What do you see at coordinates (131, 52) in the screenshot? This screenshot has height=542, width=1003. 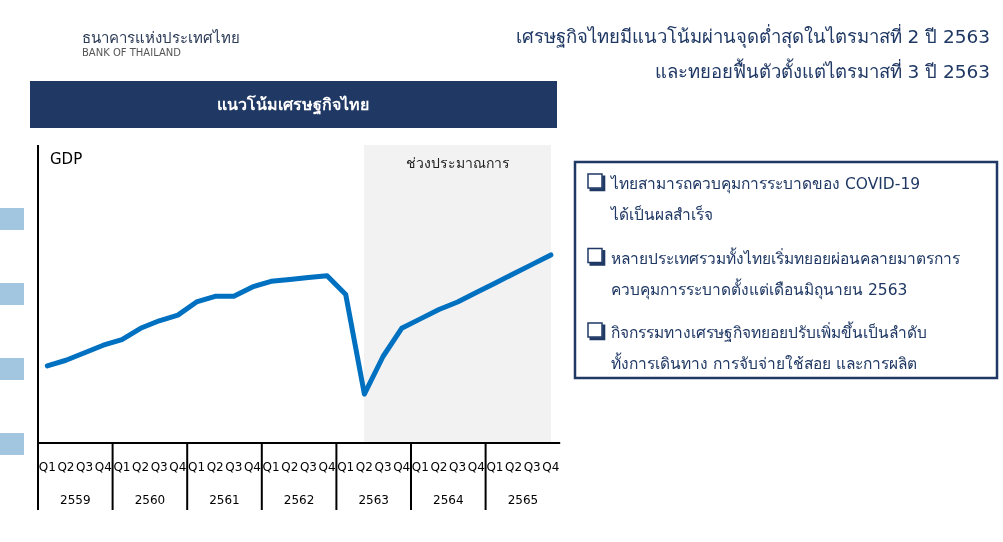 I see `annotation: BANK OF THAILAND` at bounding box center [131, 52].